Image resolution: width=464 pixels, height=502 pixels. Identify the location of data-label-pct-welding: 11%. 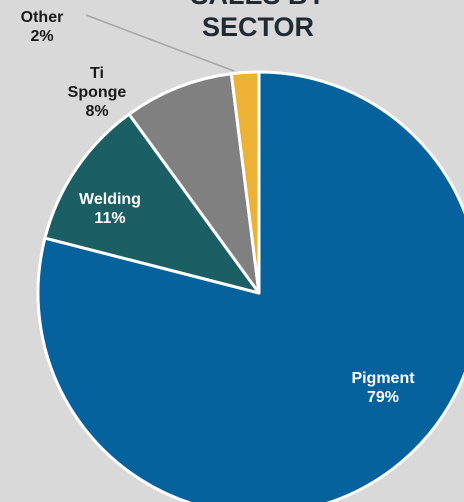
(109, 218).